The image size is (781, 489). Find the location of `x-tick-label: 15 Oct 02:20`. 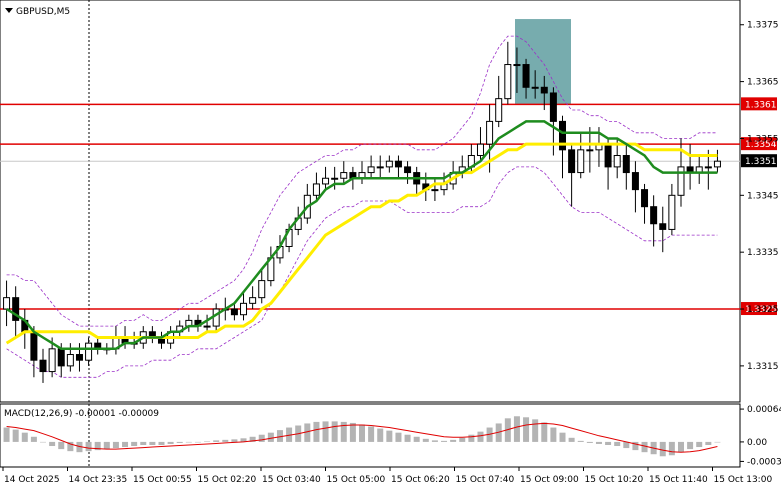

x-tick-label: 15 Oct 02:20 is located at coordinates (227, 480).